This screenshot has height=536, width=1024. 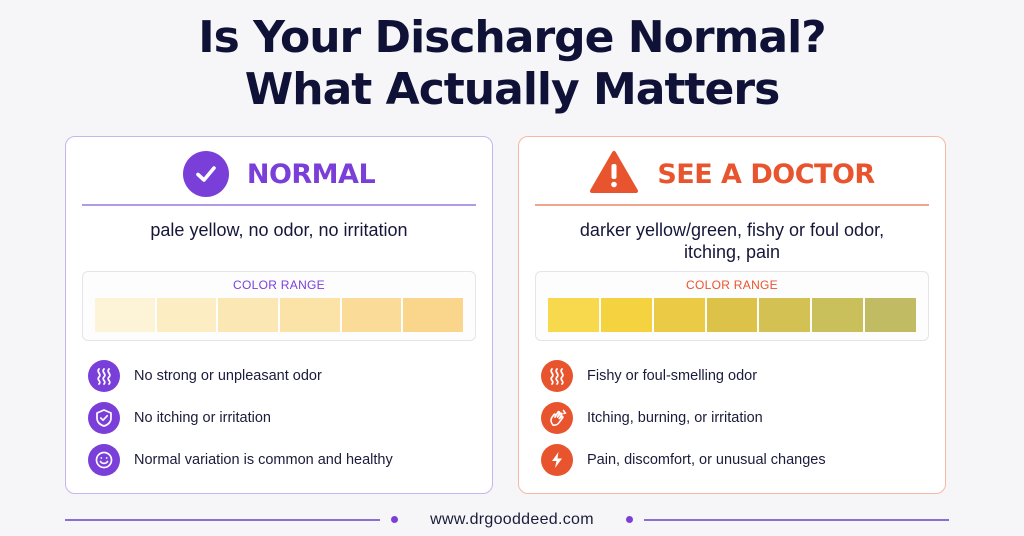 I want to click on list-item: No itching or irritation, so click(x=282, y=418).